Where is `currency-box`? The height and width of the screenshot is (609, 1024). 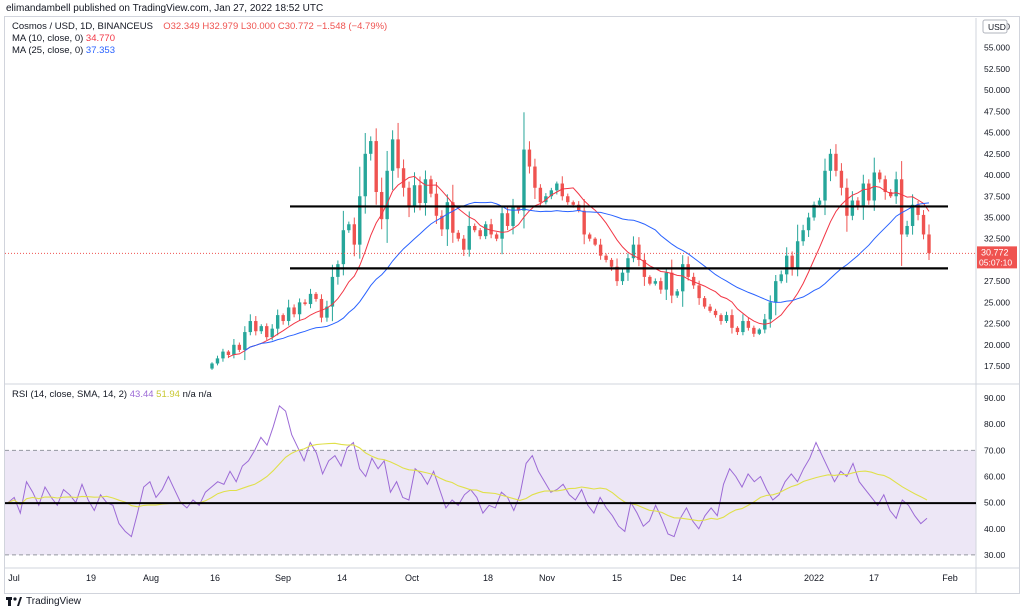
currency-box is located at coordinates (995, 26).